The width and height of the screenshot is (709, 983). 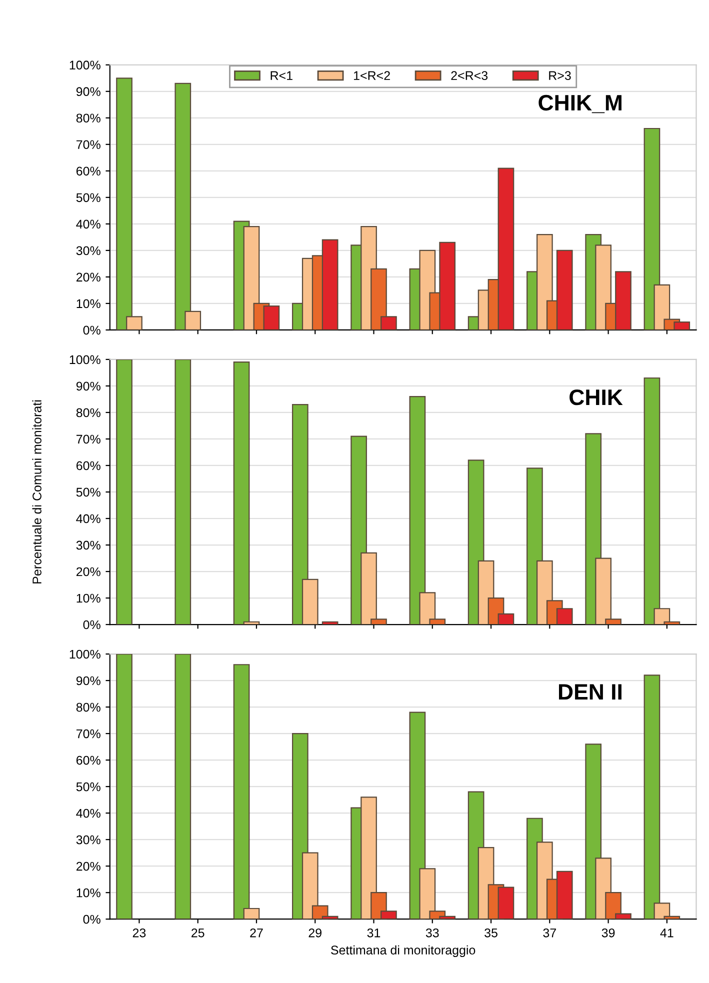 What do you see at coordinates (256, 933) in the screenshot?
I see `x-tick-label: 27` at bounding box center [256, 933].